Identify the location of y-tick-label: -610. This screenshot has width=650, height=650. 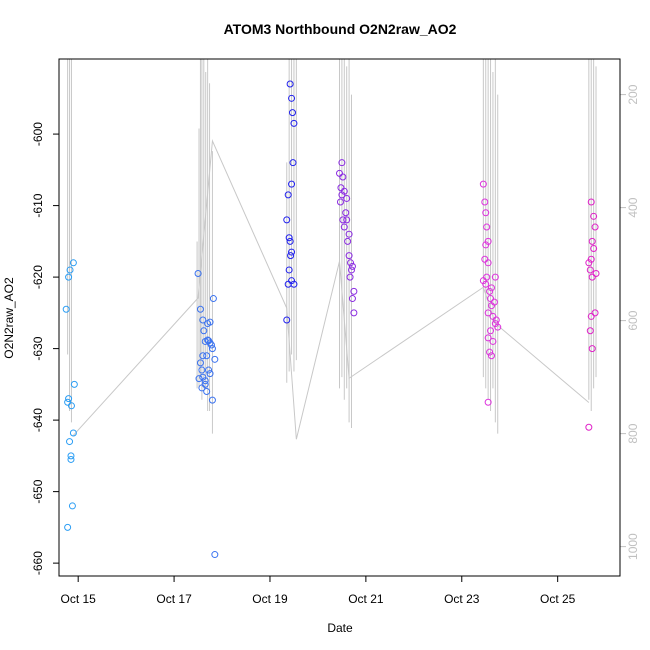
(38, 205).